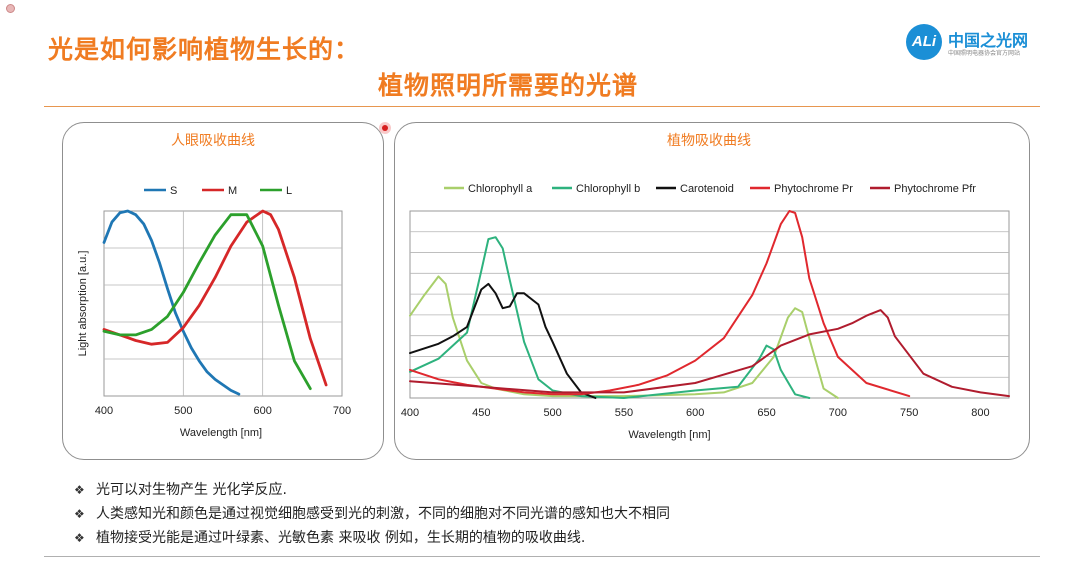 This screenshot has height=568, width=1080. Describe the element at coordinates (935, 189) in the screenshot. I see `legend-label: Phytochrome Pfr` at that location.